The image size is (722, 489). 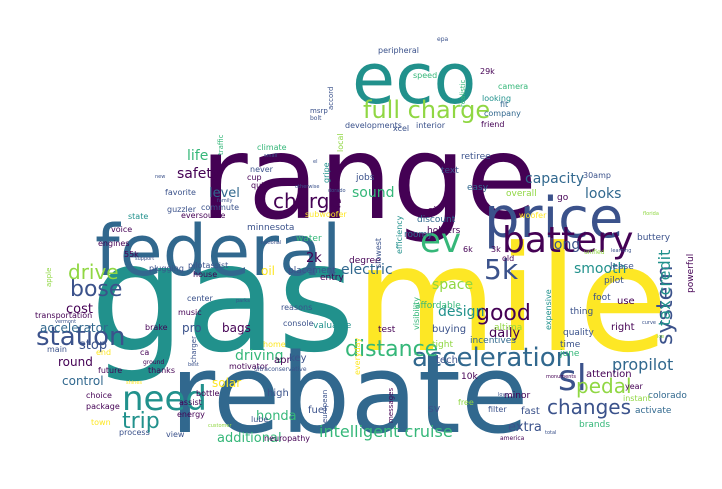 What do you see at coordinates (57, 349) in the screenshot?
I see `word-main: main` at bounding box center [57, 349].